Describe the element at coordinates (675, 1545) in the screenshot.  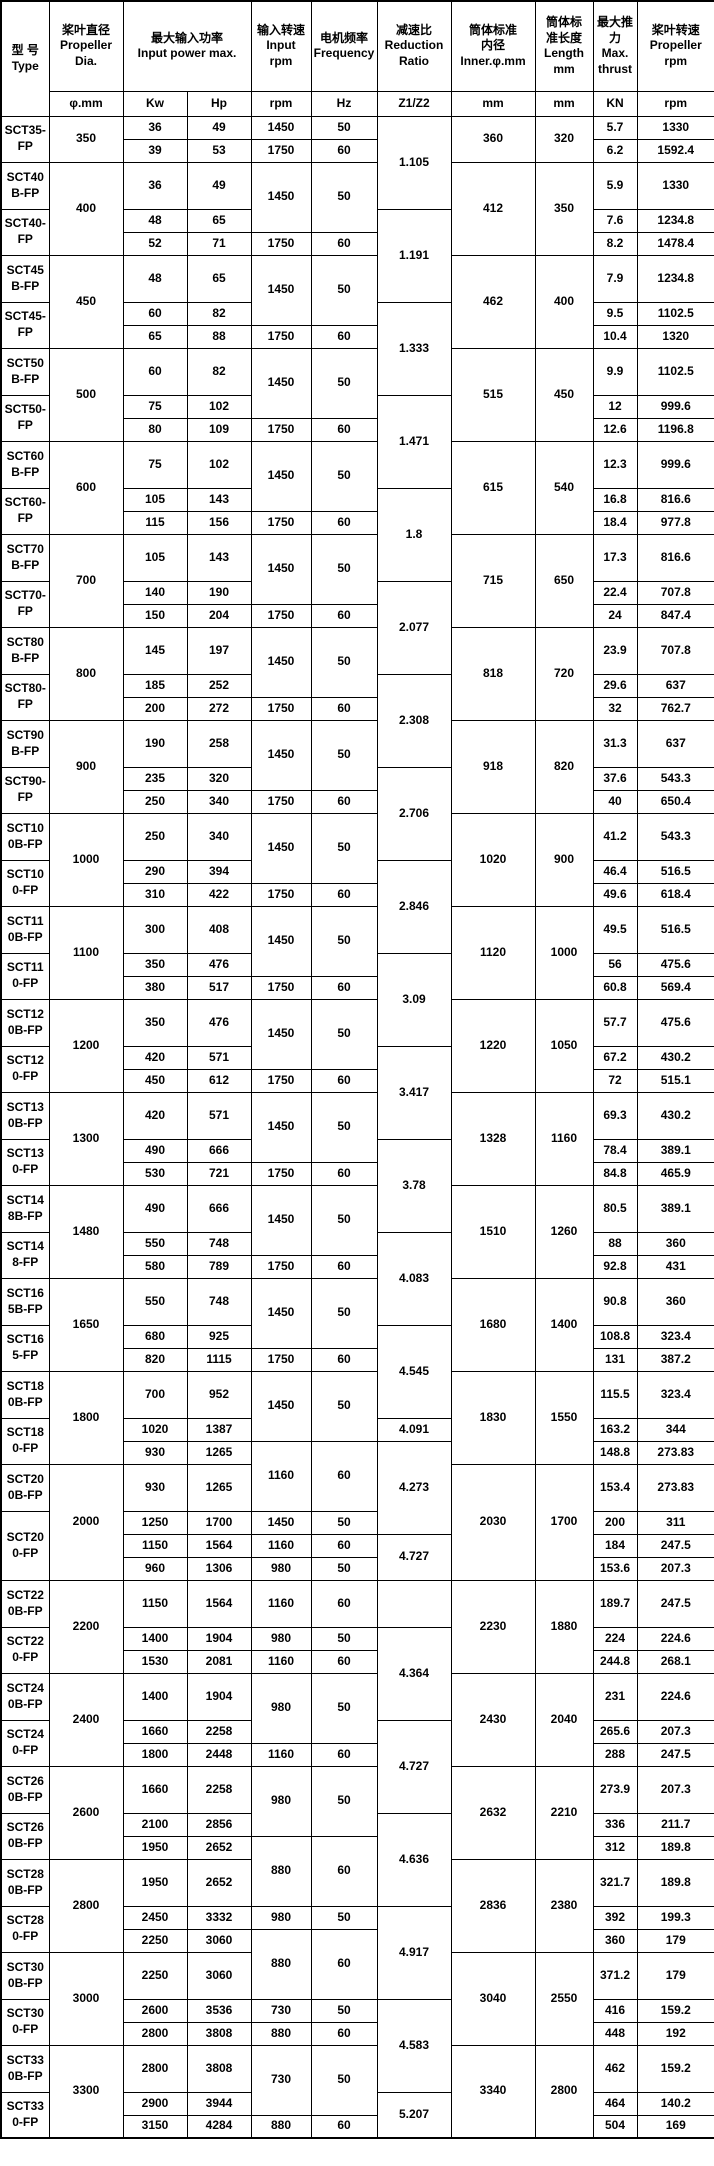
I see `table-cell: 247.5` at that location.